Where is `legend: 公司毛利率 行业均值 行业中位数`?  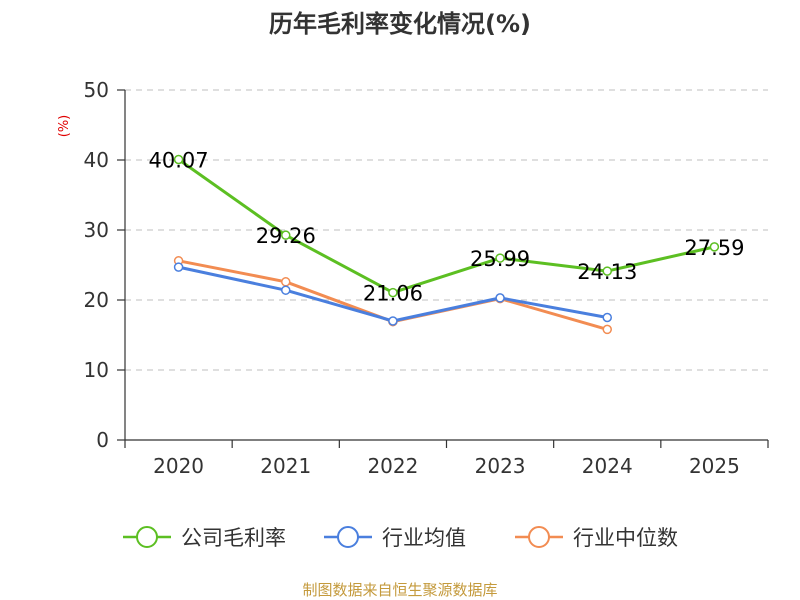 legend: 公司毛利率 行业均值 行业中位数 is located at coordinates (400, 538).